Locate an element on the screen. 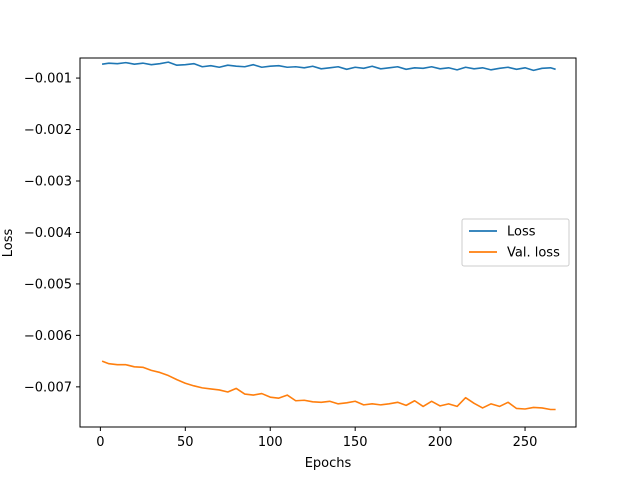  x-tick-label: 250 is located at coordinates (525, 442).